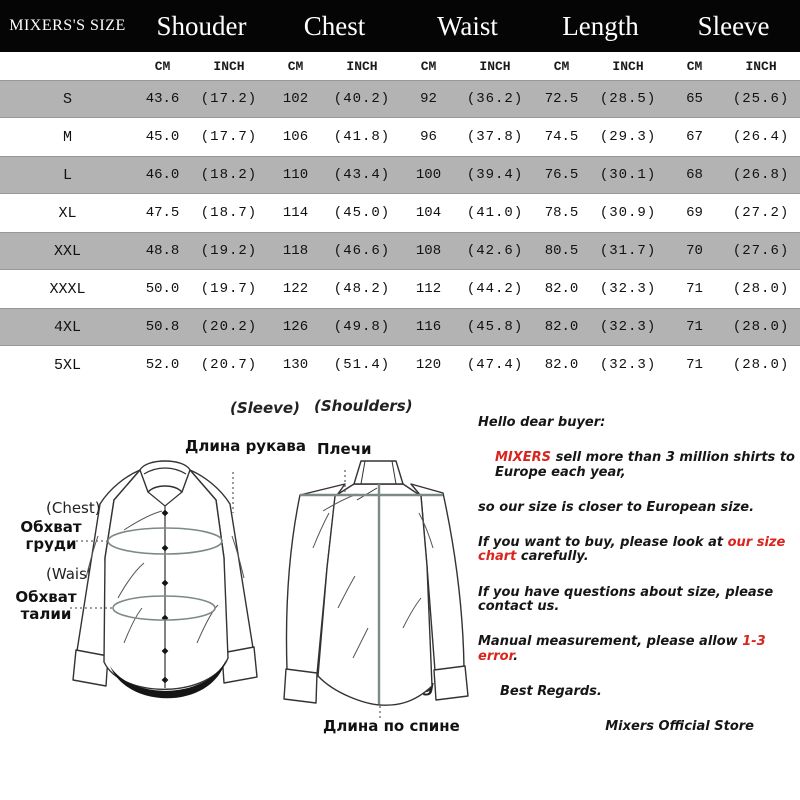 The height and width of the screenshot is (800, 800). Describe the element at coordinates (245, 446) in the screenshot. I see `sleeve-label-ru: Длина рукава` at that location.